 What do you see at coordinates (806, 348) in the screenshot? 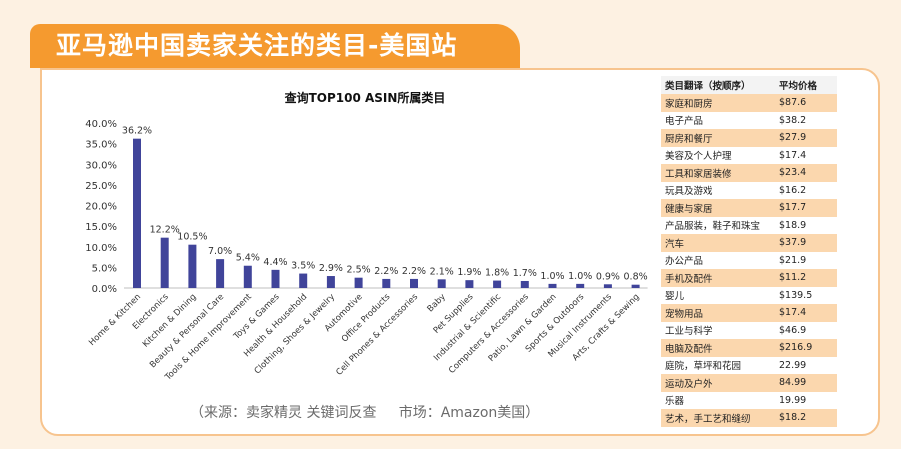
I see `price-table-price-cell: $216.9` at bounding box center [806, 348].